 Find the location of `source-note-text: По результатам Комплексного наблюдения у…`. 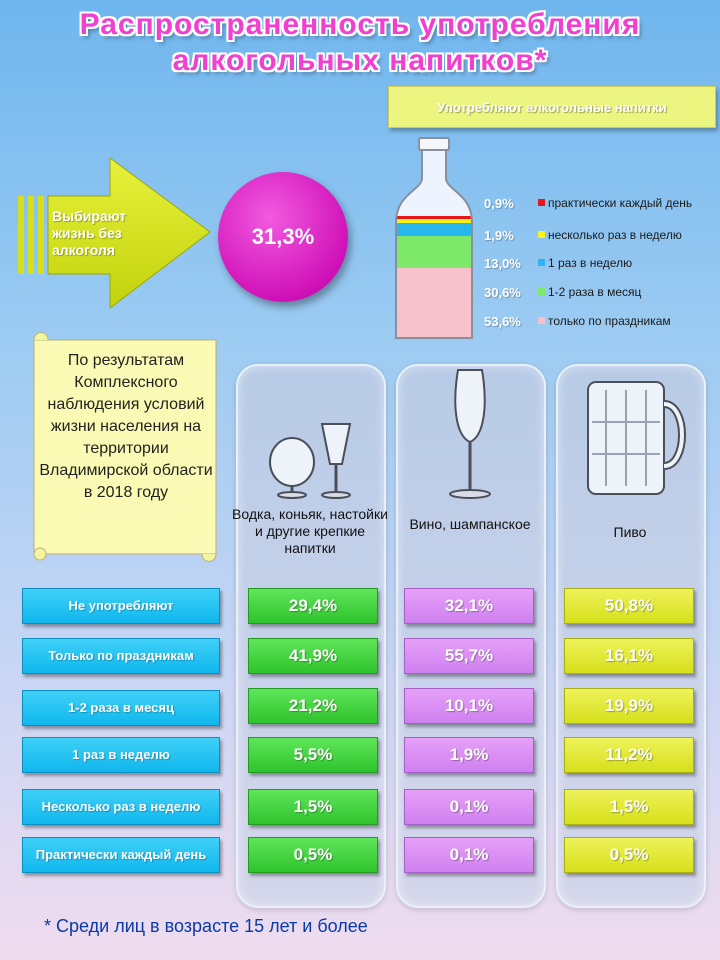

source-note-text: По результатам Комплексного наблюдения у… is located at coordinates (126, 426).